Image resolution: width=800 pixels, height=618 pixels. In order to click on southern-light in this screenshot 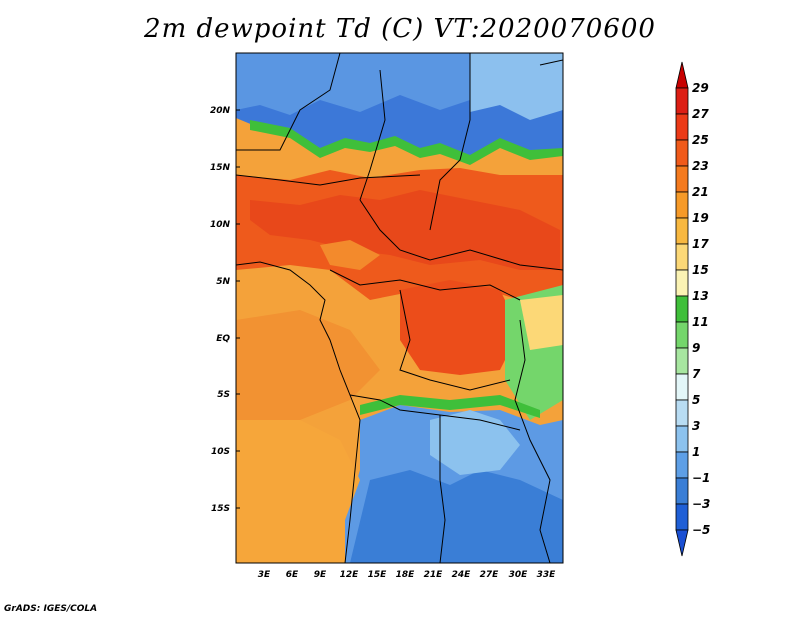, I will do `click(475, 442)`.